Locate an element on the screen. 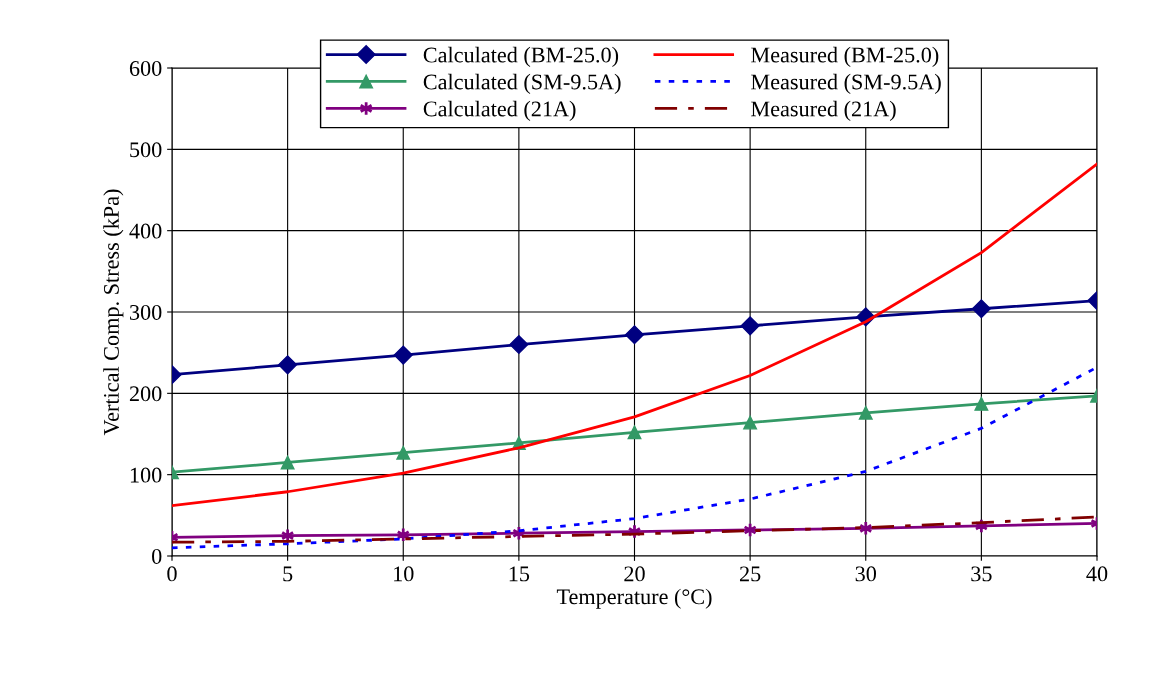  y-tick-label: 600 is located at coordinates (145, 68).